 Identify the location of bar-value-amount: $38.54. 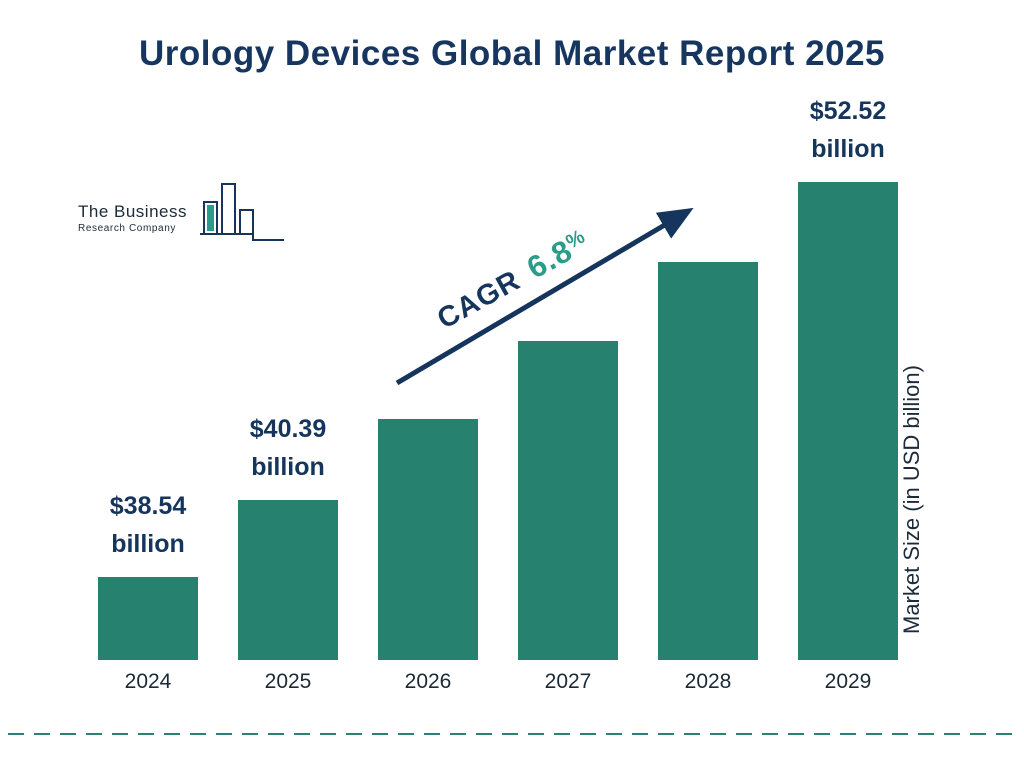
(148, 506).